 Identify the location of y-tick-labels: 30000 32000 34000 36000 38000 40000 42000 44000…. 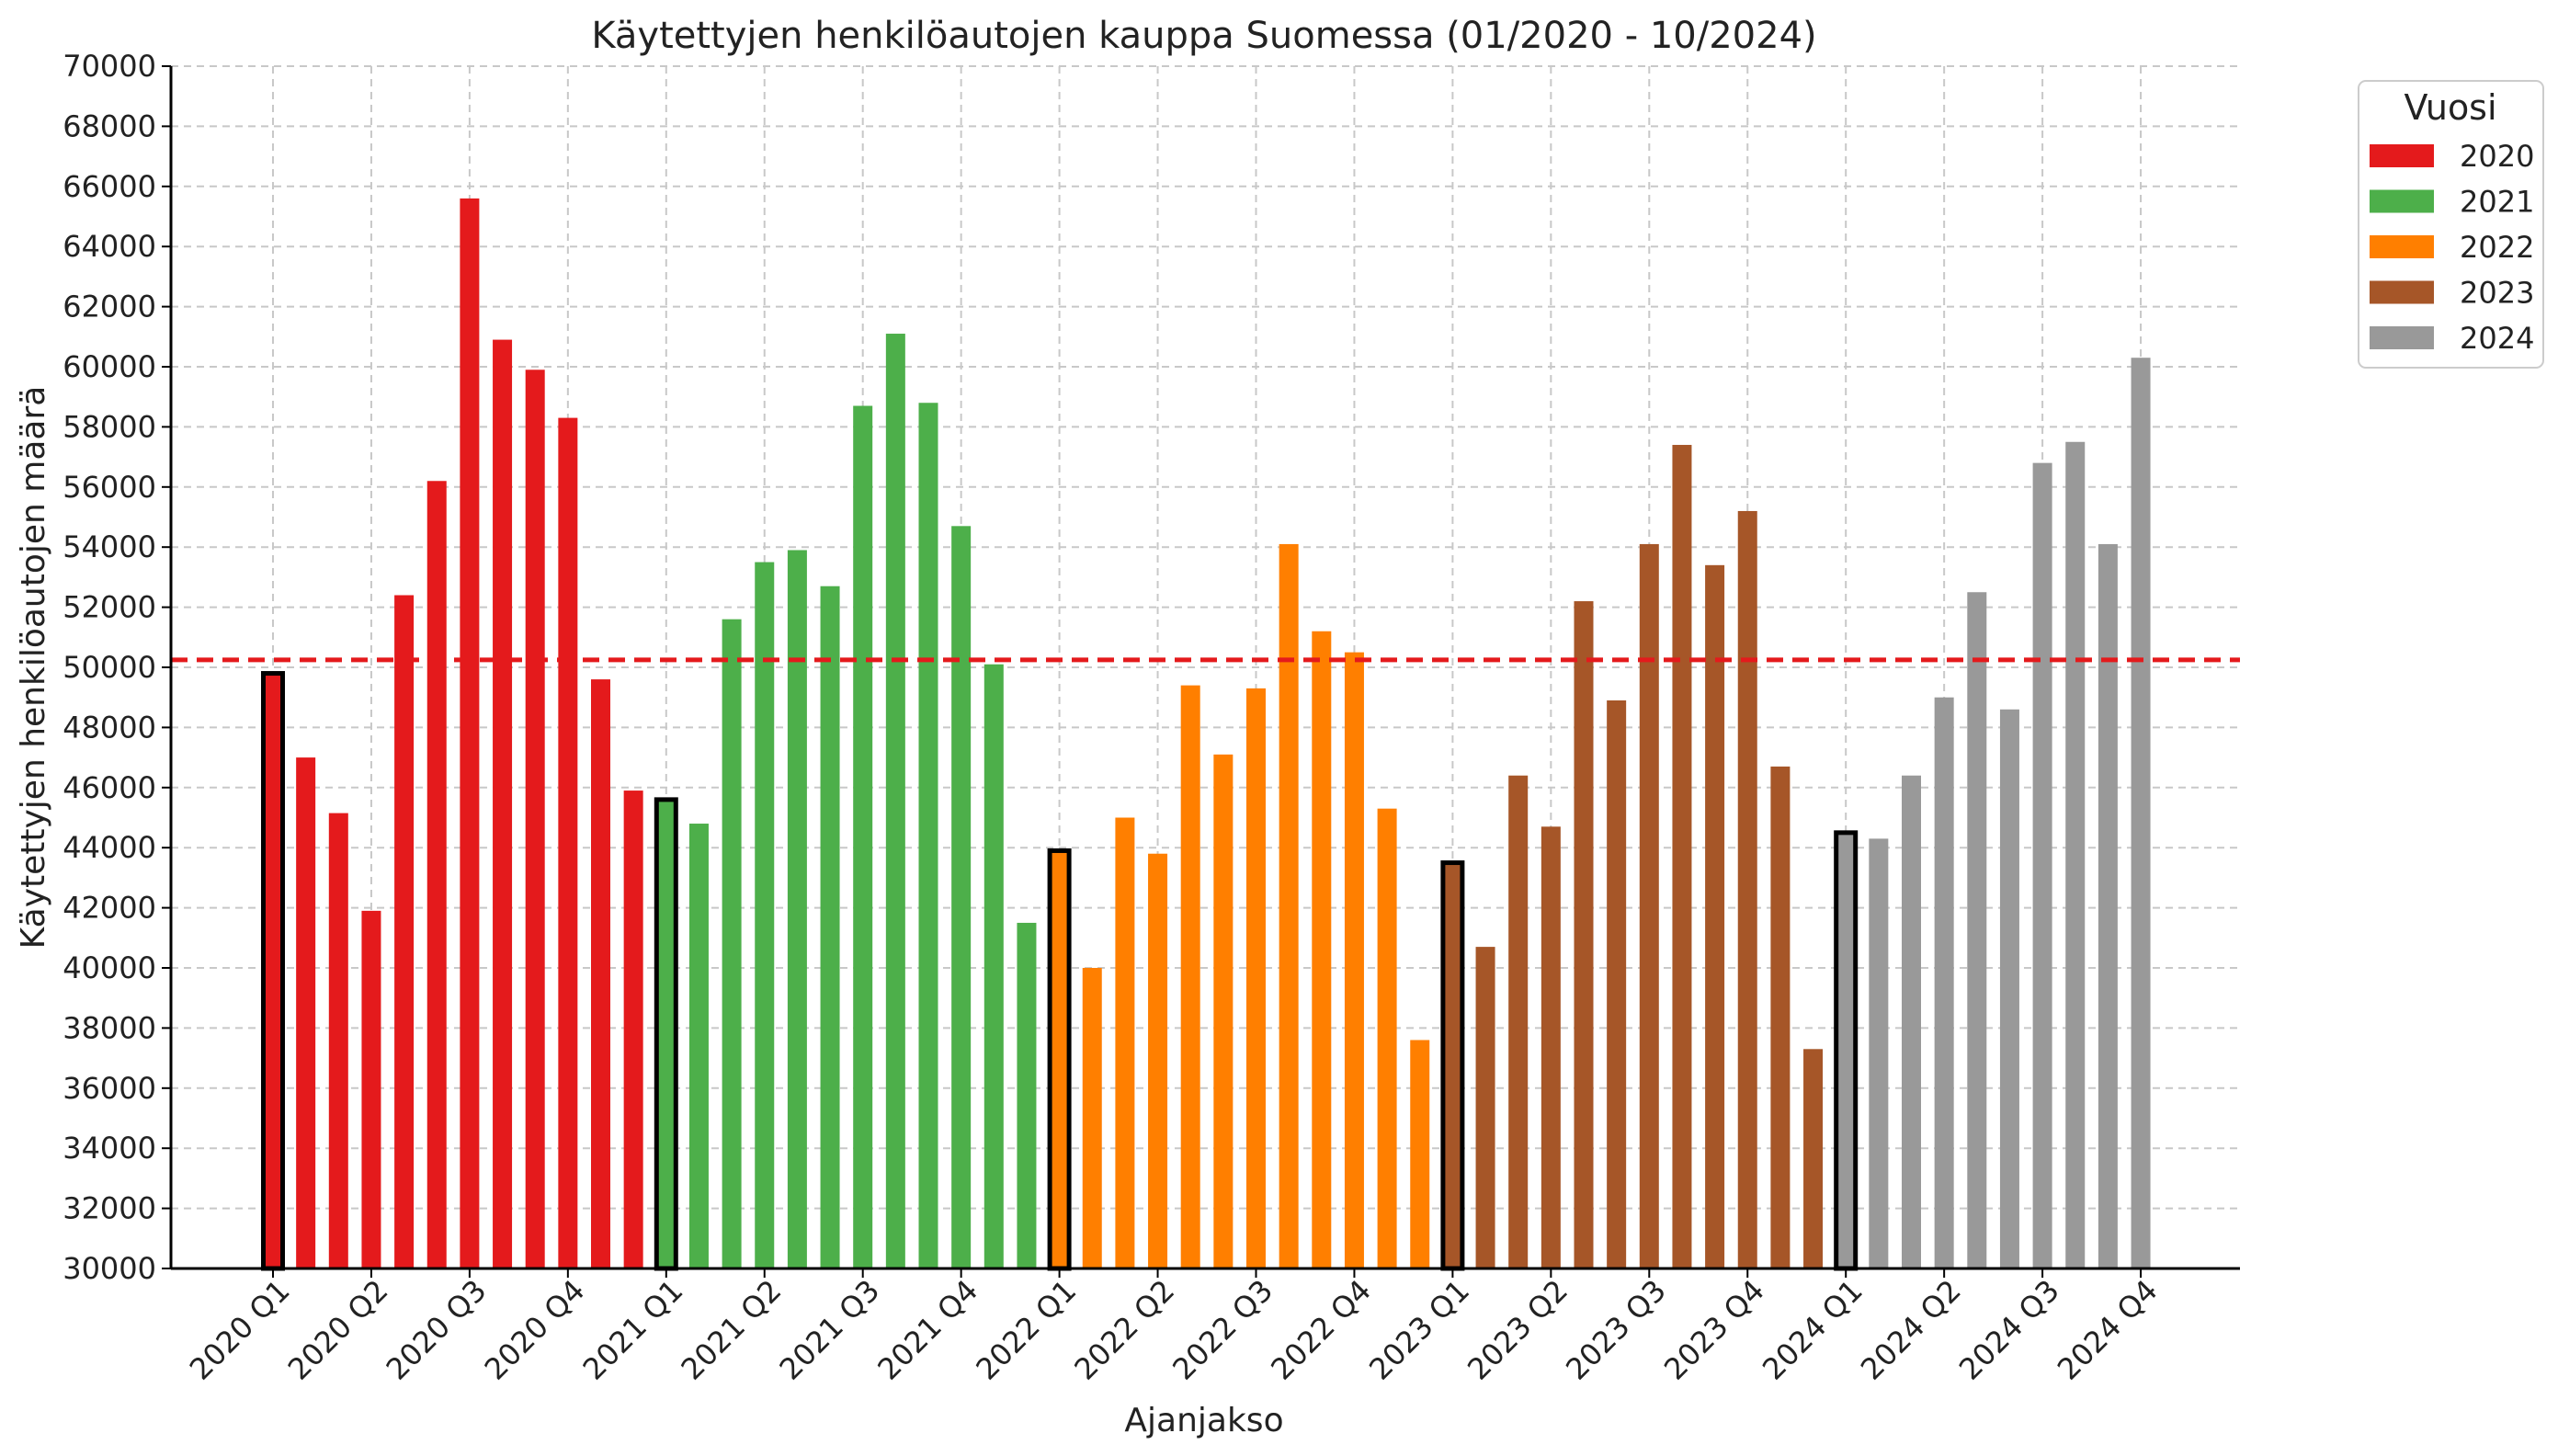
(117, 667).